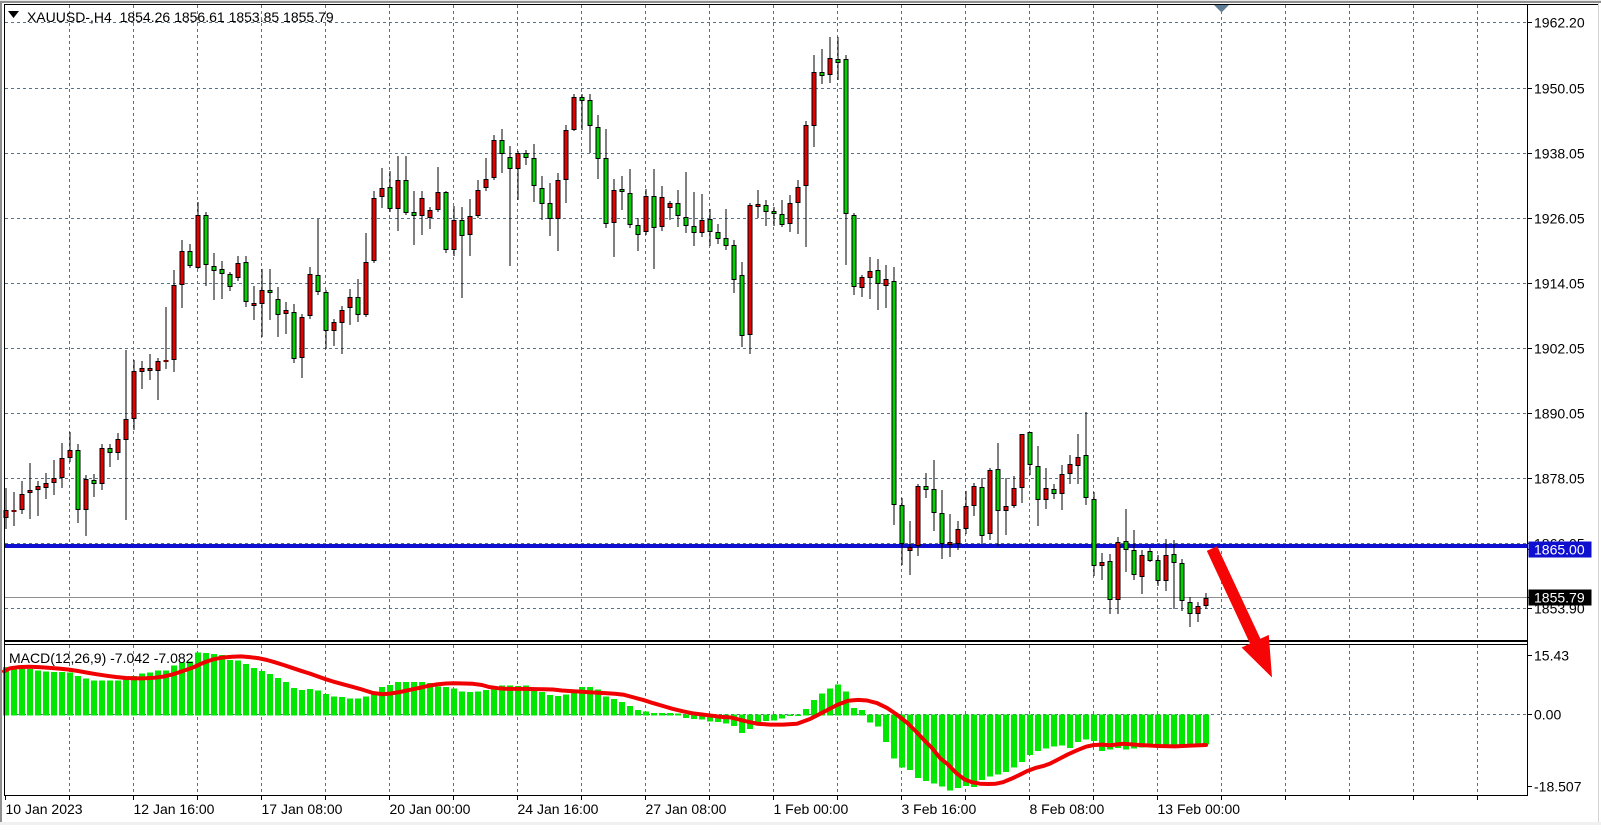  I want to click on svg-text: 13 Feb 00:00, so click(1199, 809).